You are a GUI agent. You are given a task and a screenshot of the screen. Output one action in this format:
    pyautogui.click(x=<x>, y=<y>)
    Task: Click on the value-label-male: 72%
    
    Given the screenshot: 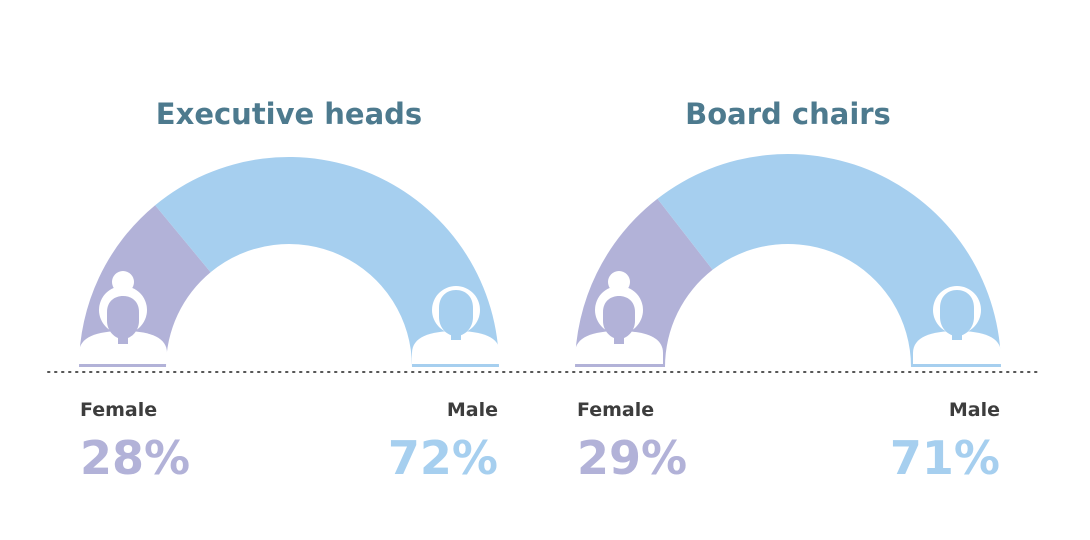 What is the action you would take?
    pyautogui.click(x=443, y=458)
    